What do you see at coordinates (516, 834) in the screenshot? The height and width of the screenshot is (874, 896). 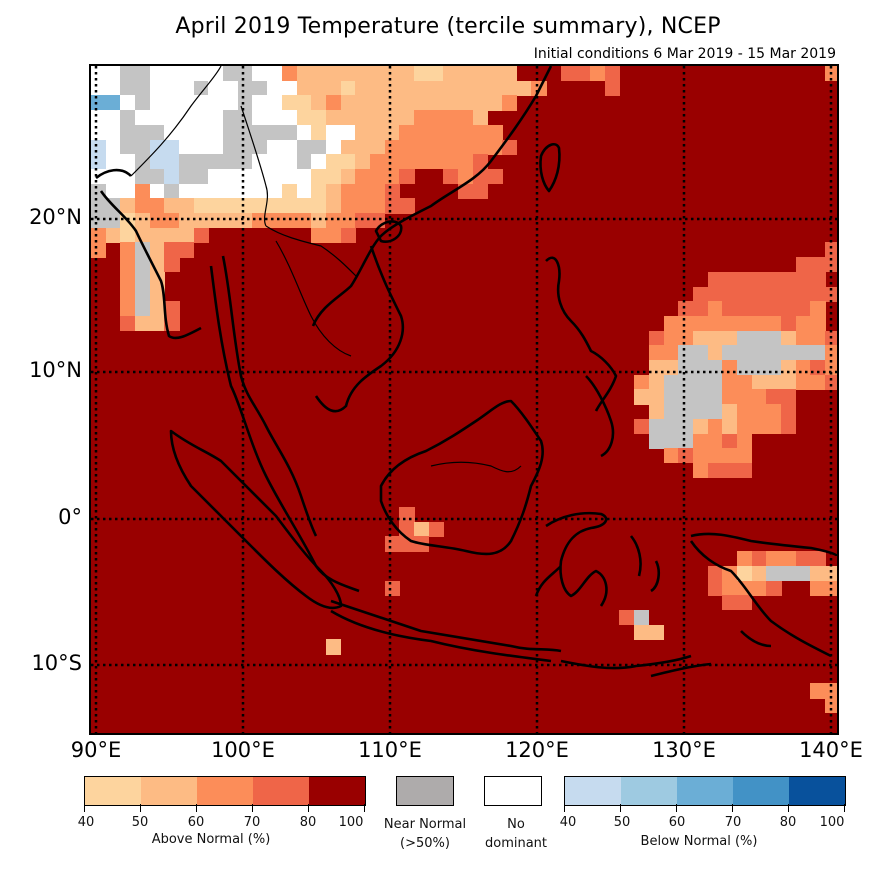 I see `no-dominant-label: No dominant` at bounding box center [516, 834].